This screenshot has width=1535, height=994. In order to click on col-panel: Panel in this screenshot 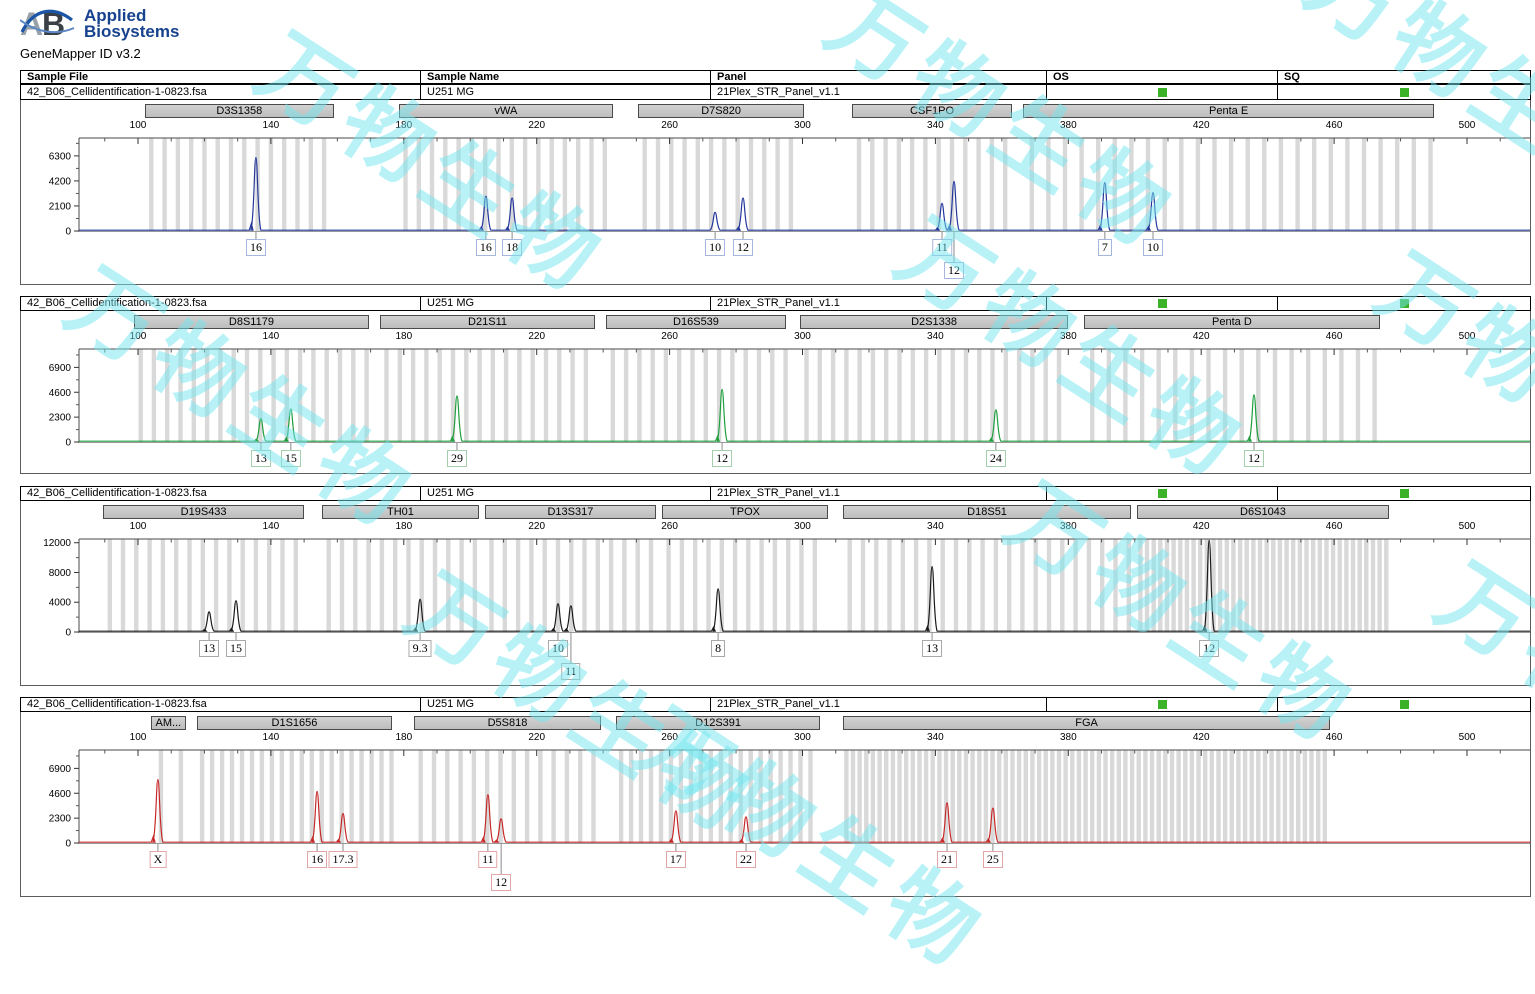, I will do `click(879, 77)`.